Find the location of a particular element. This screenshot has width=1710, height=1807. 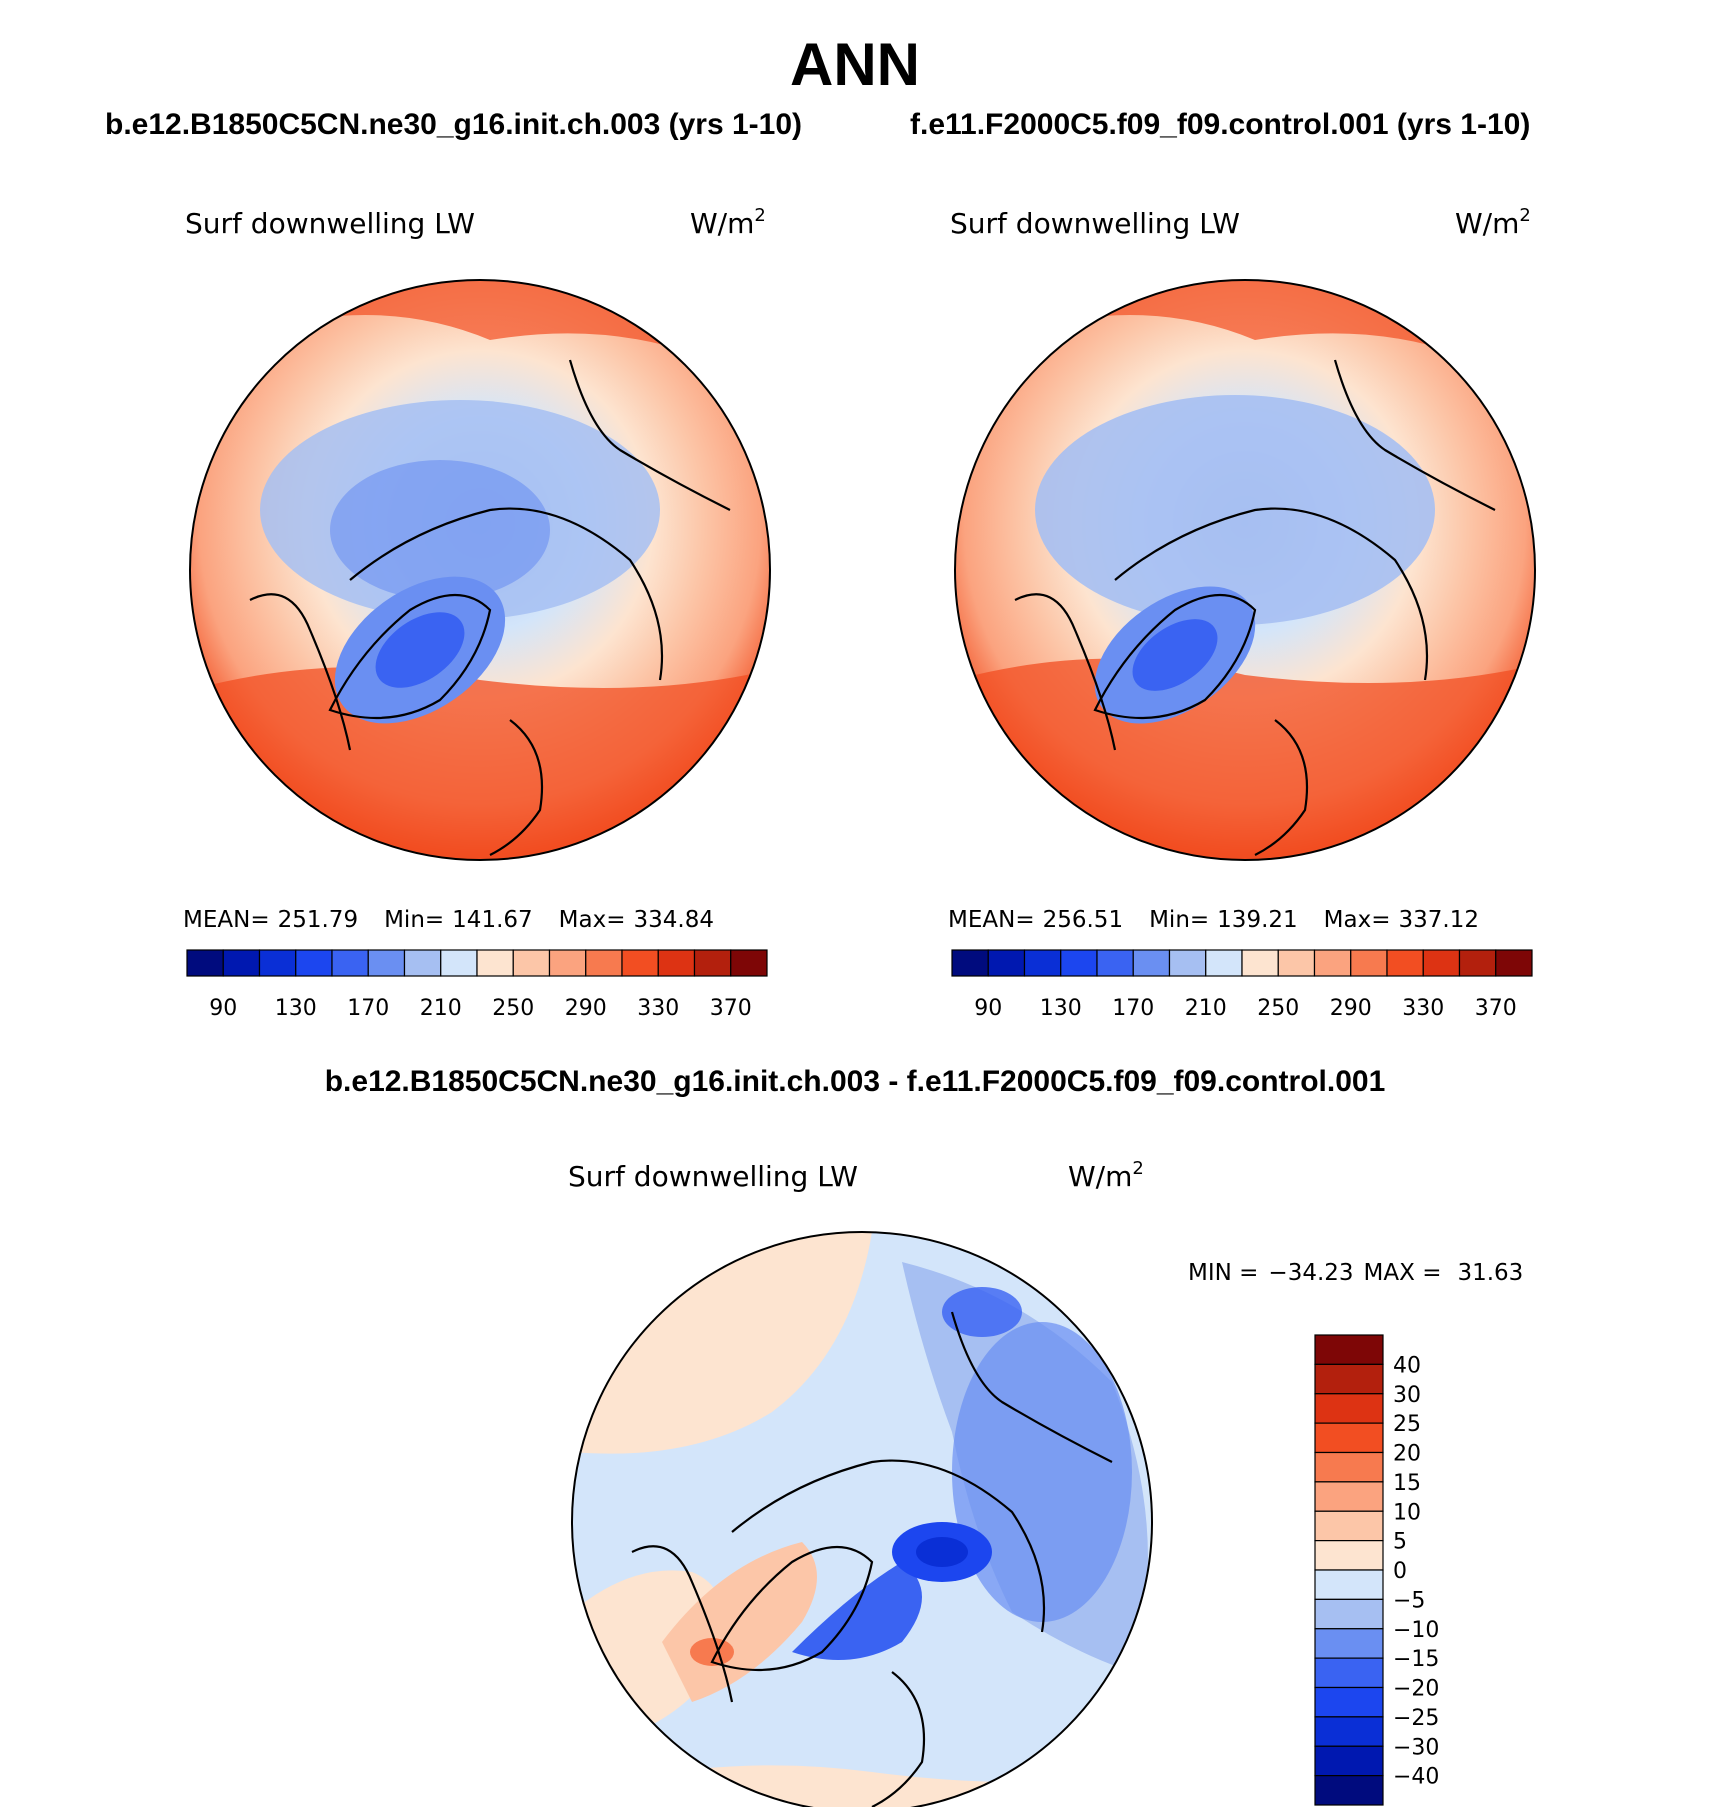

colorbar-tick-label: 20 is located at coordinates (1407, 1454).